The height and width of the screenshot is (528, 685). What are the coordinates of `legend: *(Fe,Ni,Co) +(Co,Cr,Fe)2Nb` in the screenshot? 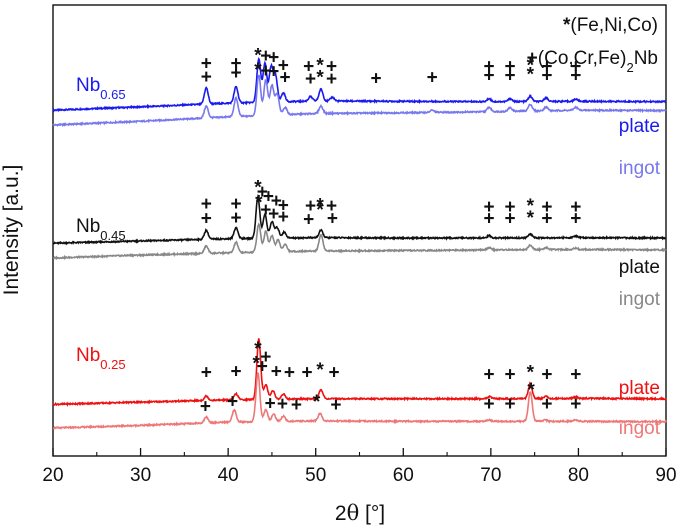 It's located at (592, 45).